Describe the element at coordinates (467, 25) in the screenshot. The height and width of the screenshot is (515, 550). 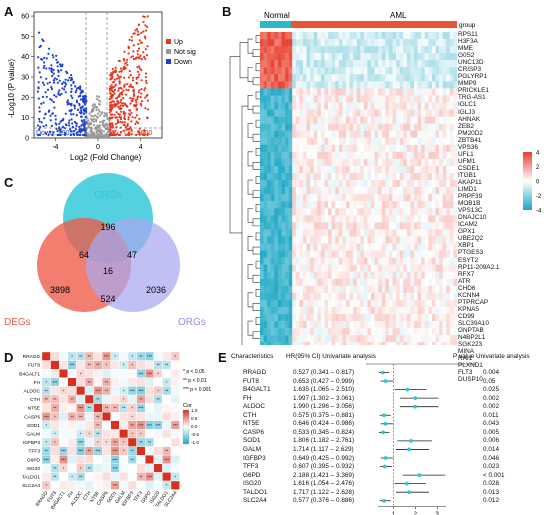
I see `group-track-label: group` at that location.